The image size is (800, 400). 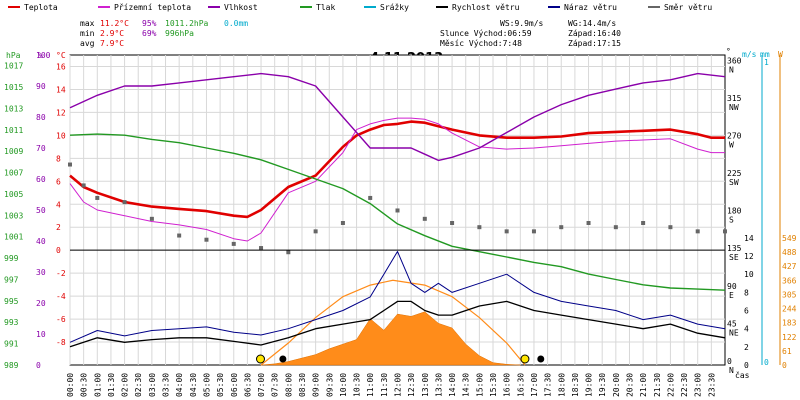 What do you see at coordinates (746, 329) in the screenshot?
I see `ms-tick: 4` at bounding box center [746, 329].